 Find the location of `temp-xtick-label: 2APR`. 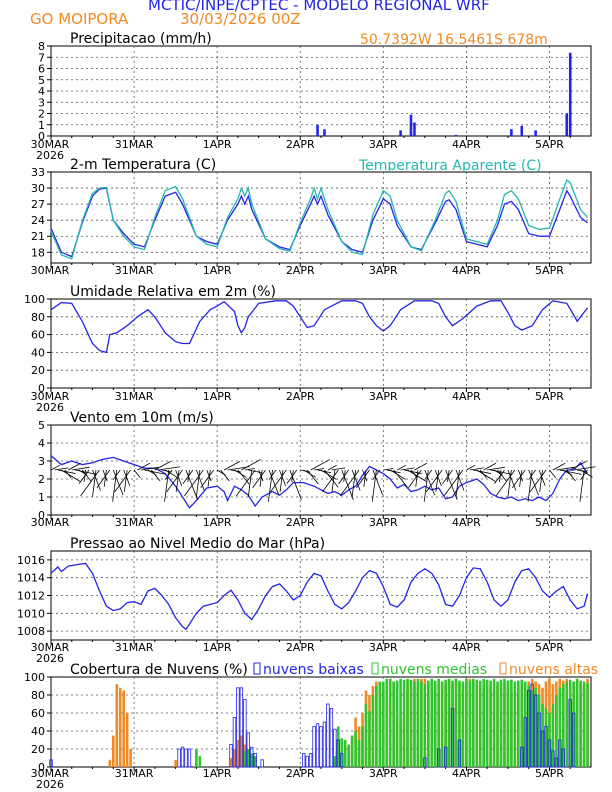

temp-xtick-label: 2APR is located at coordinates (300, 270).